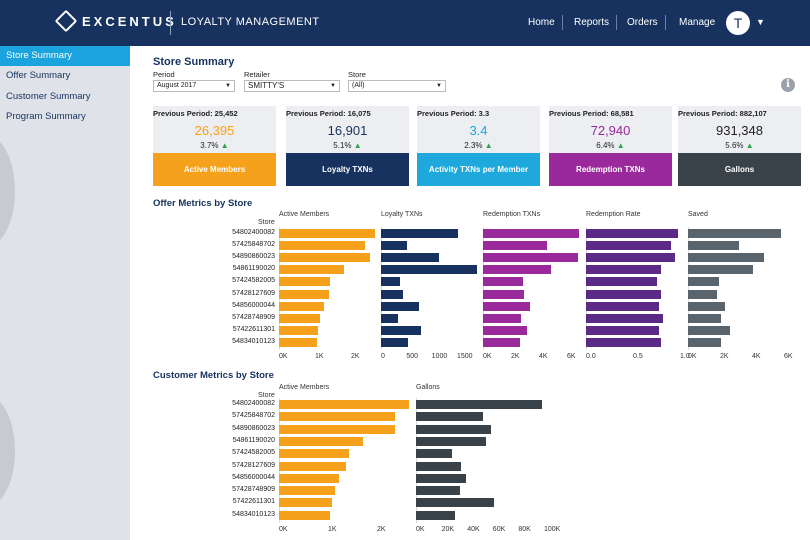 The width and height of the screenshot is (810, 540). I want to click on kpi-tile: Active Members, so click(214, 169).